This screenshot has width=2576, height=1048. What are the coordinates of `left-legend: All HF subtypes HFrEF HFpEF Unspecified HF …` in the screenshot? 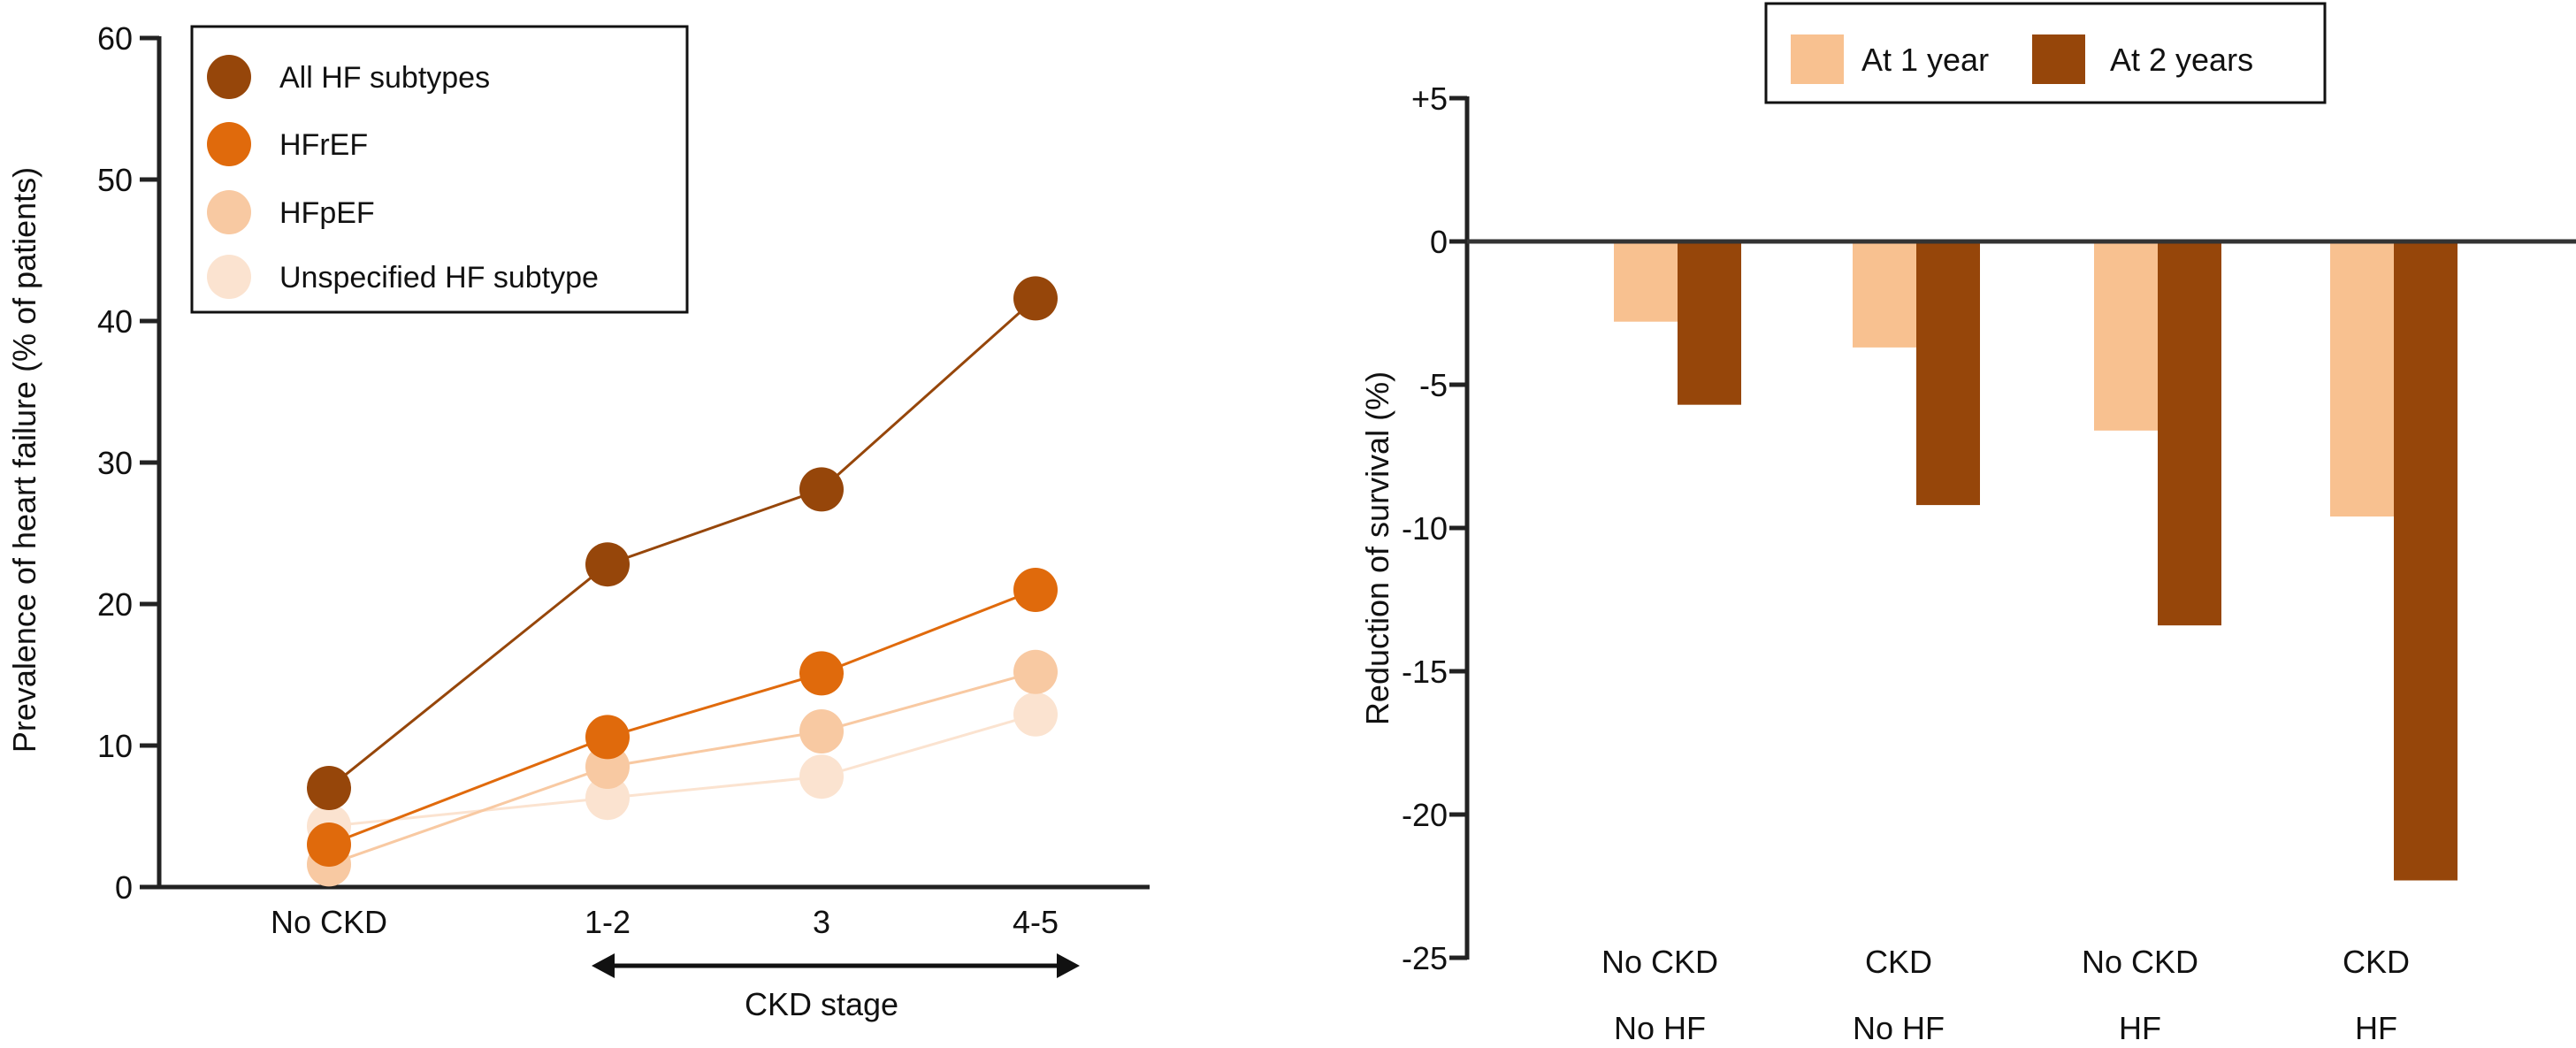 It's located at (439, 170).